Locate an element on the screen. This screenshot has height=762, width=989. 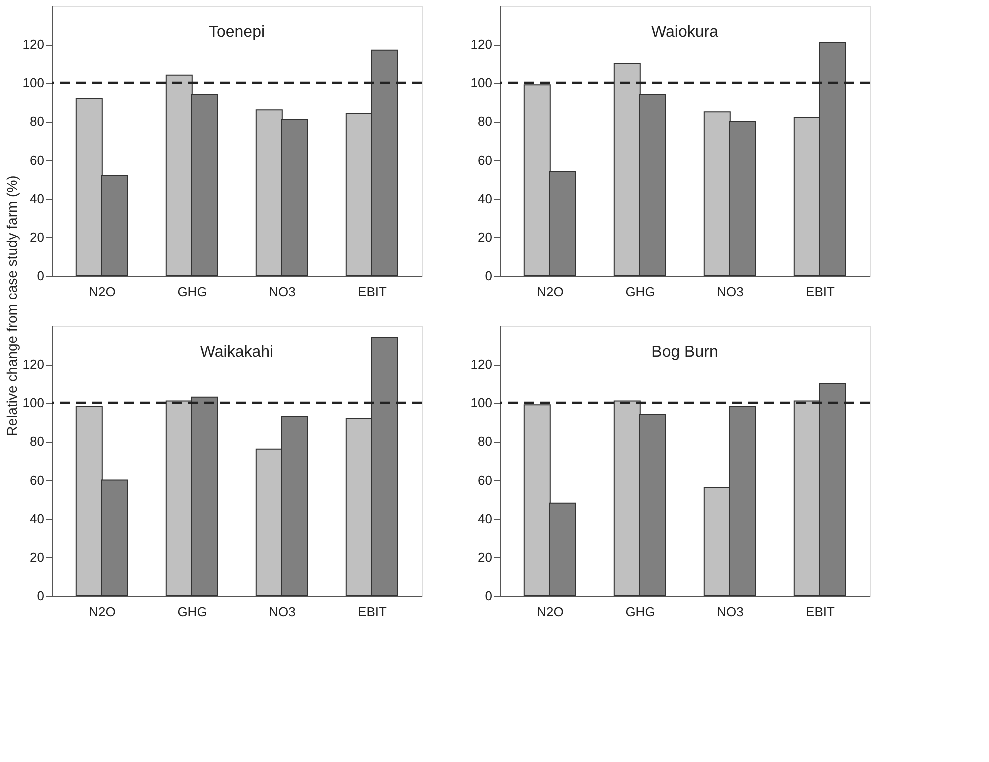
y-axis-title: Relative change from case study farm (%) is located at coordinates (12, 306).